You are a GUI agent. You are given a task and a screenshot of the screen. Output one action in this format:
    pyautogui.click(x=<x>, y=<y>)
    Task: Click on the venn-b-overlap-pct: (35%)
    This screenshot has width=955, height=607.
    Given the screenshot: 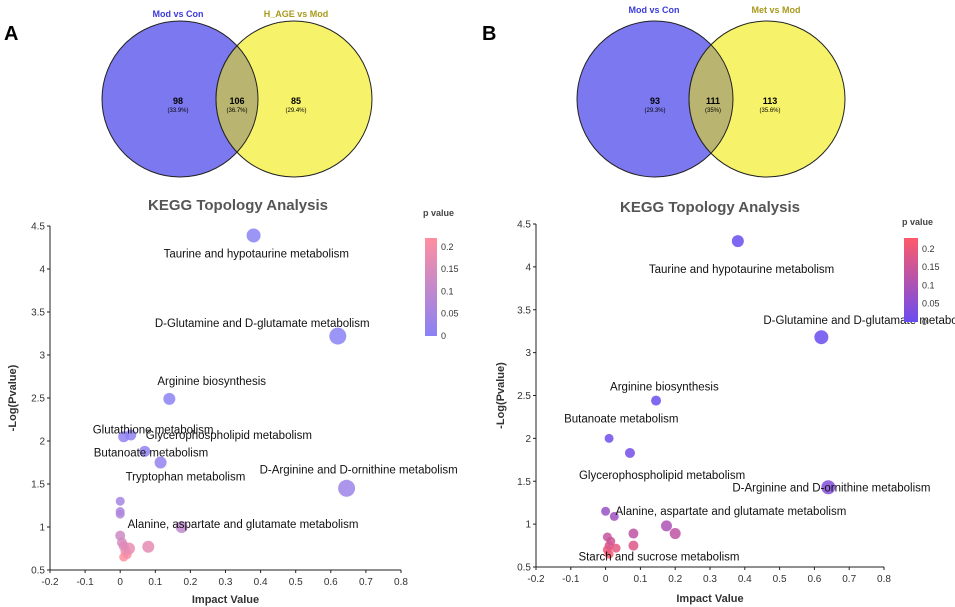 What is the action you would take?
    pyautogui.click(x=713, y=111)
    